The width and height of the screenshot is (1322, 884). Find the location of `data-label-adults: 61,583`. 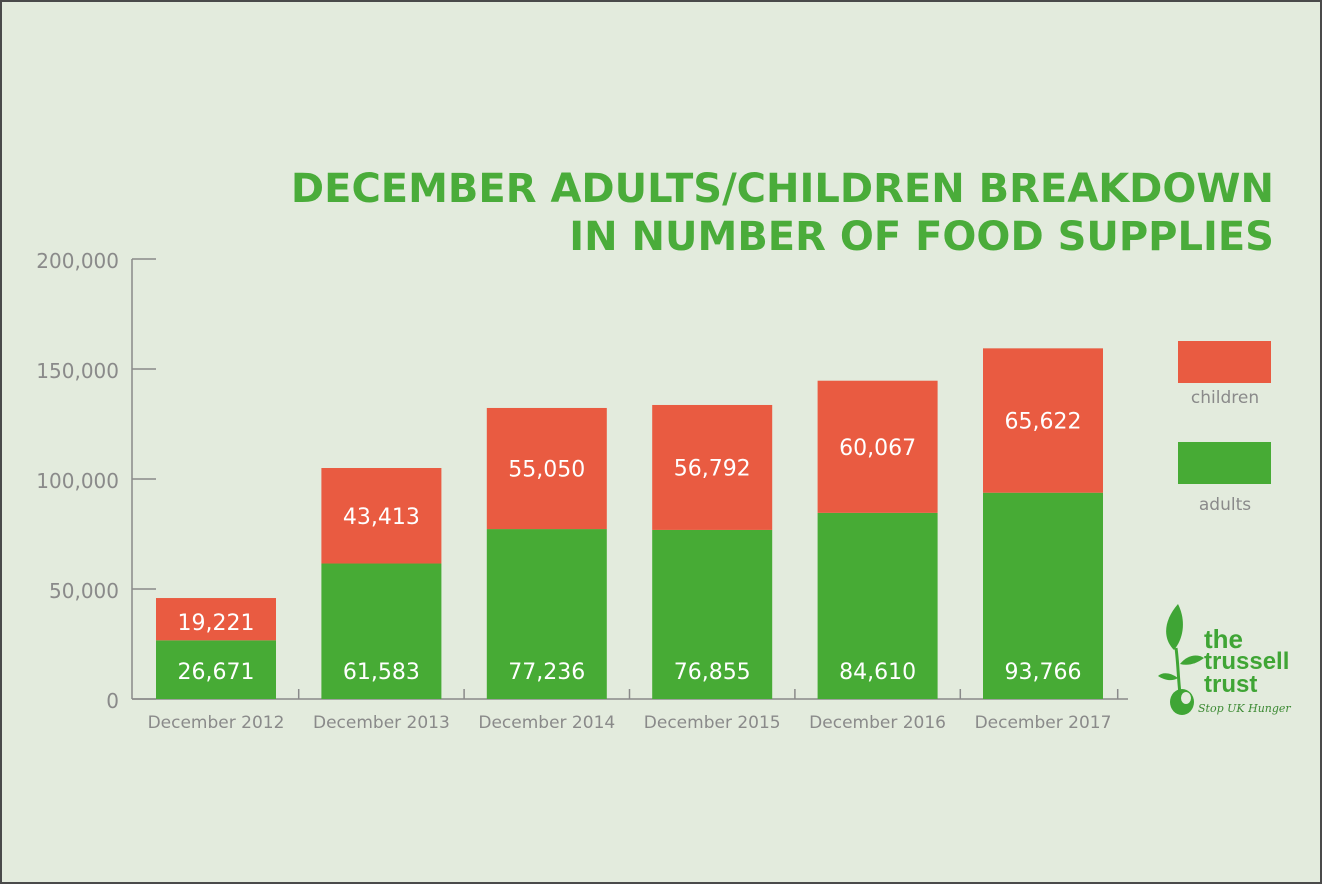

data-label-adults: 61,583 is located at coordinates (381, 672).